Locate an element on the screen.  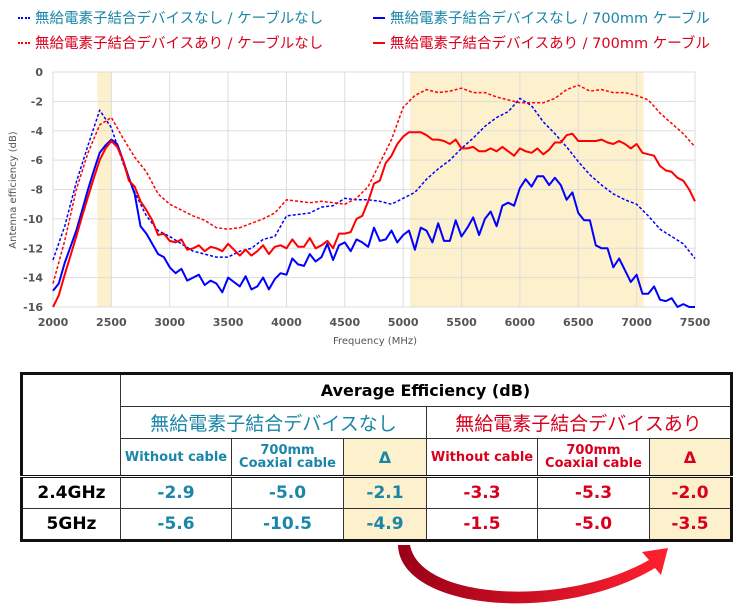
legend-item-device-cable: 無給電素子結合デバイスあり / 700mm ケーブル is located at coordinates (541, 42).